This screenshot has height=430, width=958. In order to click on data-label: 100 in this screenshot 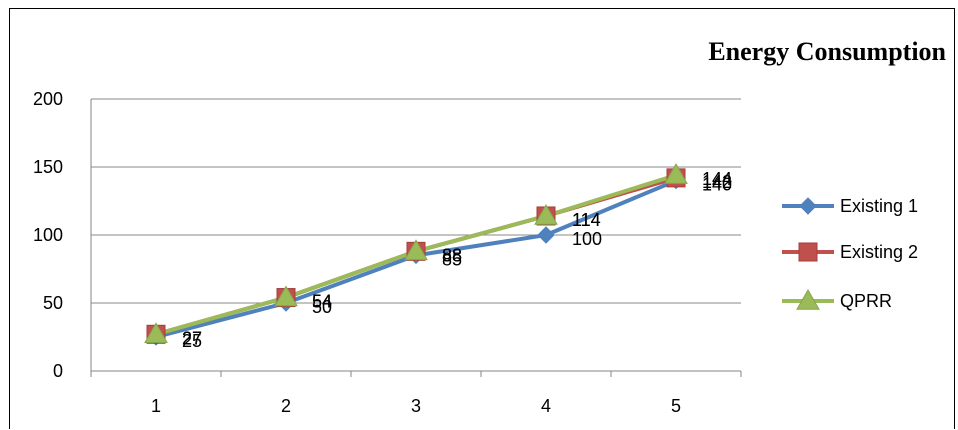, I will do `click(587, 239)`.